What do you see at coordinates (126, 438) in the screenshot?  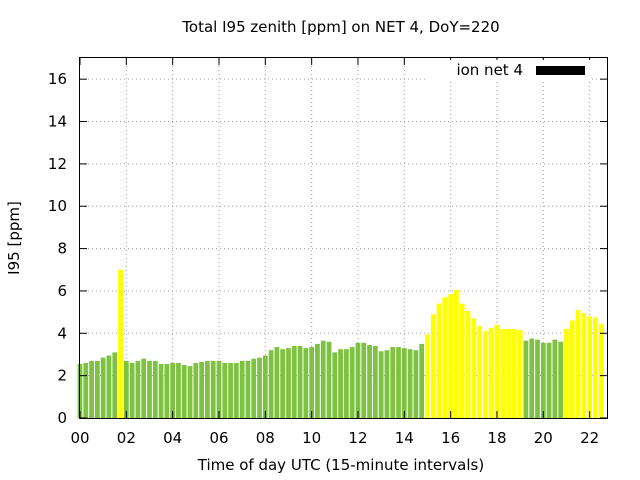 I see `x-tick-label: 02` at bounding box center [126, 438].